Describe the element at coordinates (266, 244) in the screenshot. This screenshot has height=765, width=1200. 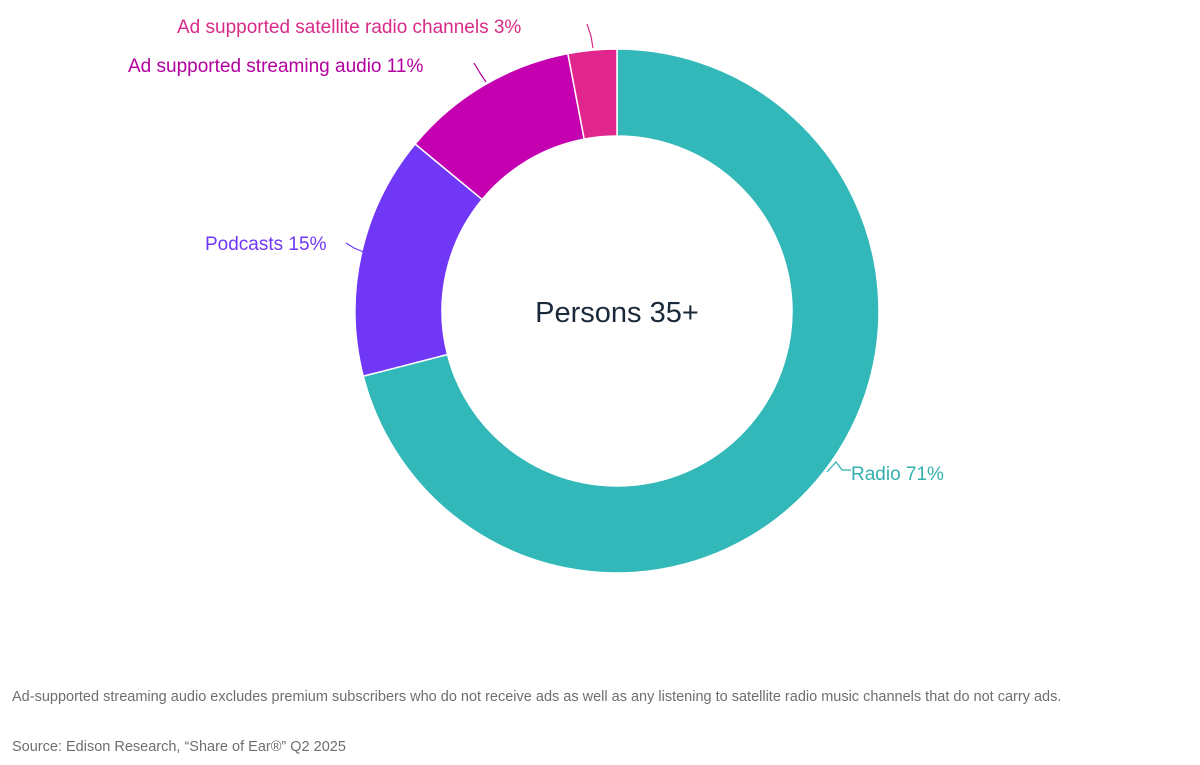
I see `slice-label-podcasts: Podcasts 15%` at that location.